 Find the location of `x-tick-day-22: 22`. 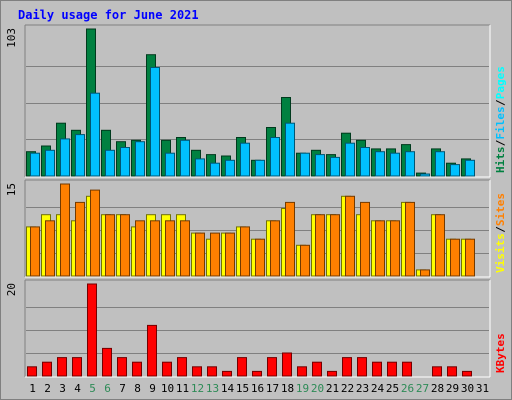

x-tick-day-22: 22 is located at coordinates (347, 388).